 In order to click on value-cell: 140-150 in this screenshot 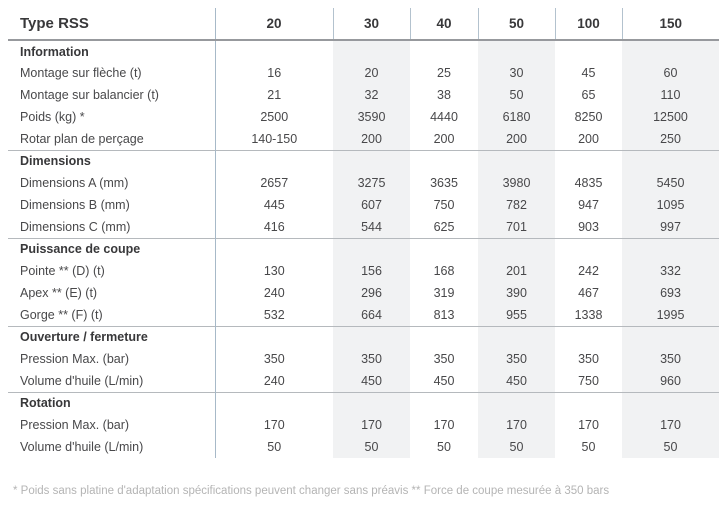, I will do `click(273, 139)`.